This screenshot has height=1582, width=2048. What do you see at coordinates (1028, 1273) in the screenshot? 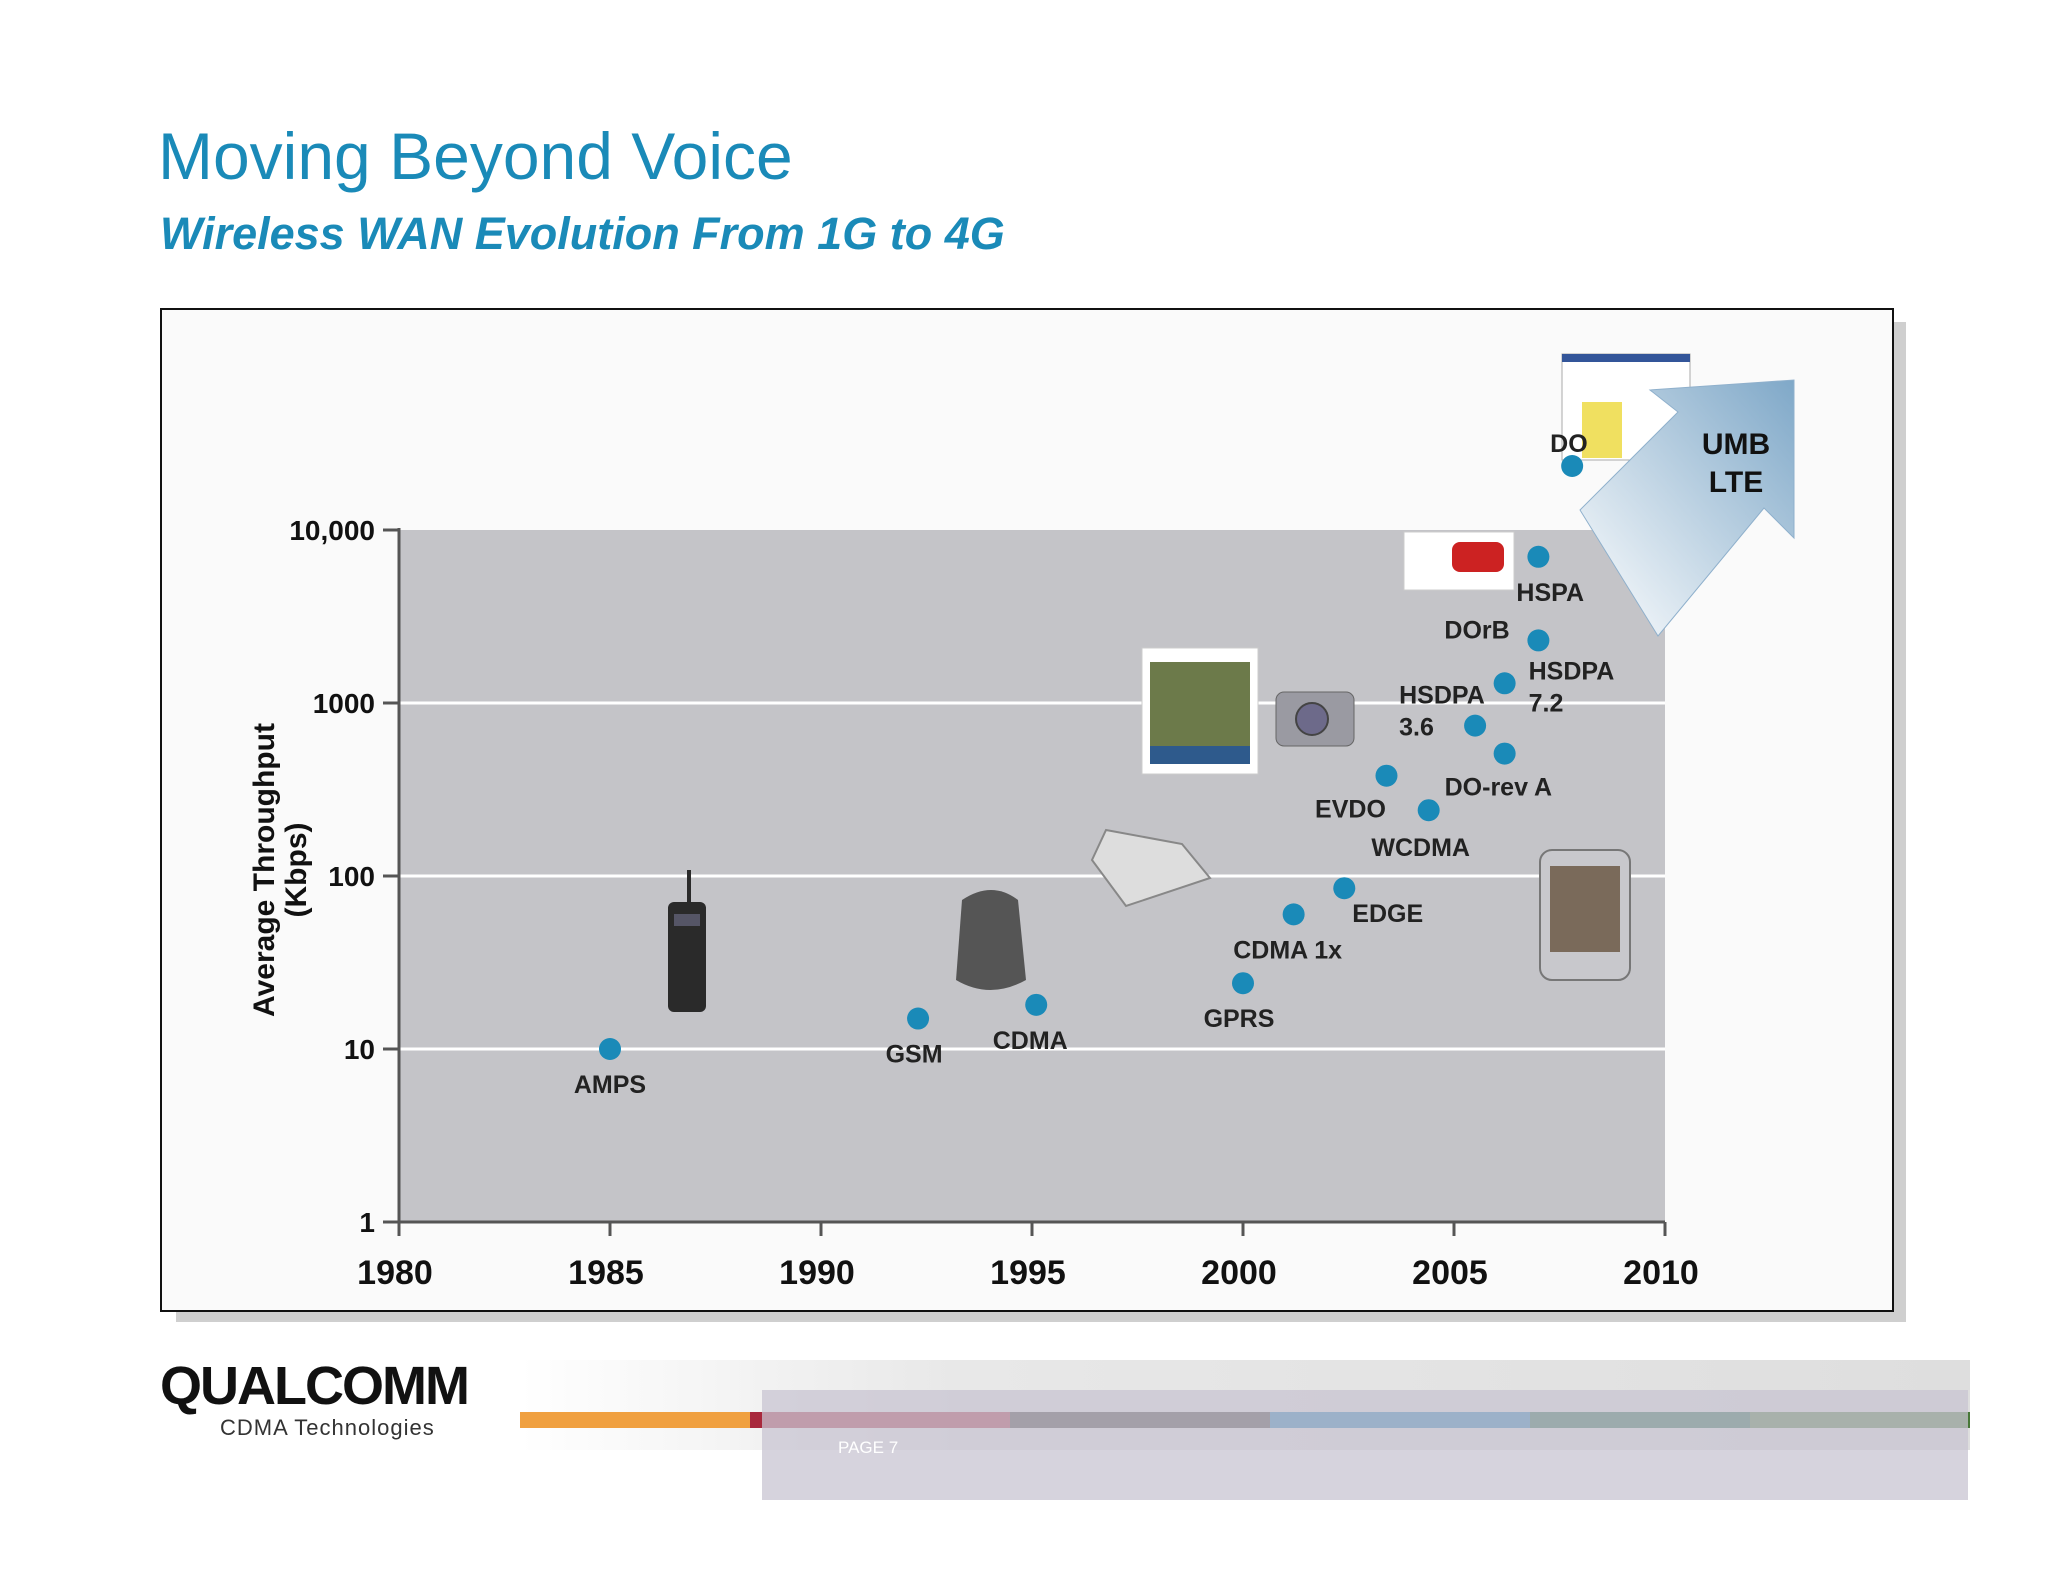
I see `x-tick-label: 1995` at bounding box center [1028, 1273].